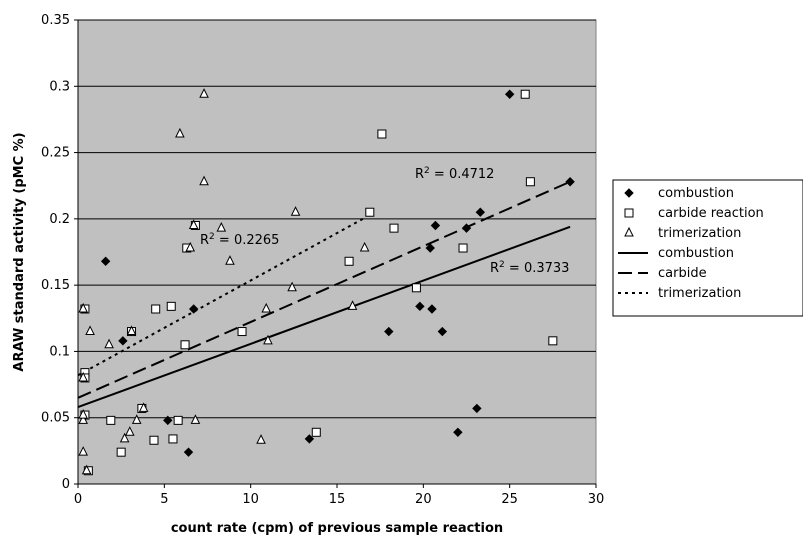 The width and height of the screenshot is (803, 540). Describe the element at coordinates (239, 240) in the screenshot. I see `r2-label-trimerization: R2 = 0.2265` at that location.